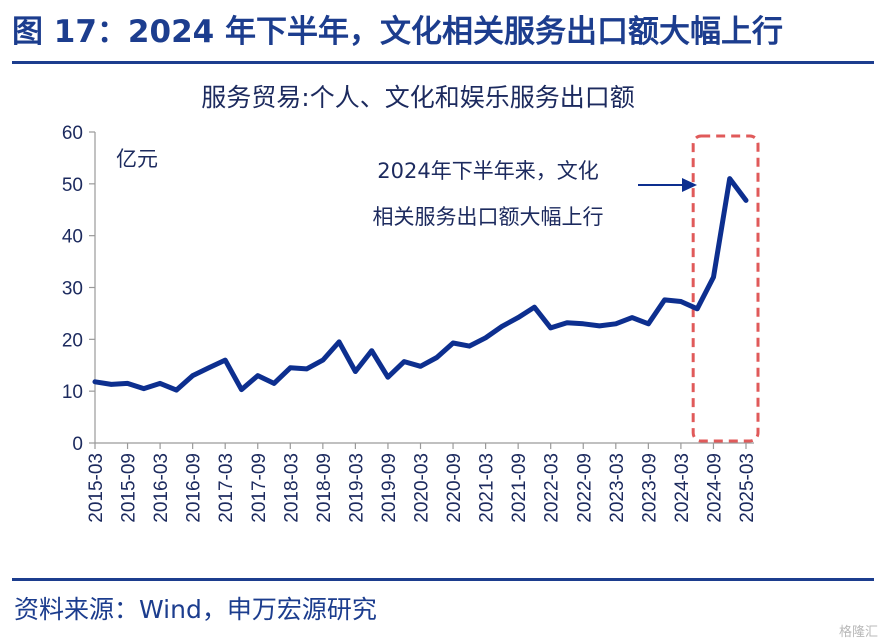  What do you see at coordinates (858, 632) in the screenshot?
I see `watermark: 格隆汇` at bounding box center [858, 632].